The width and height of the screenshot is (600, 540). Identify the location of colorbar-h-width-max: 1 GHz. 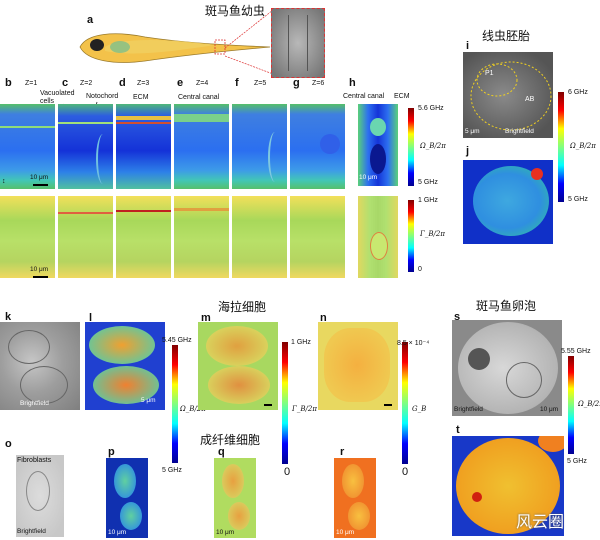
(428, 200).